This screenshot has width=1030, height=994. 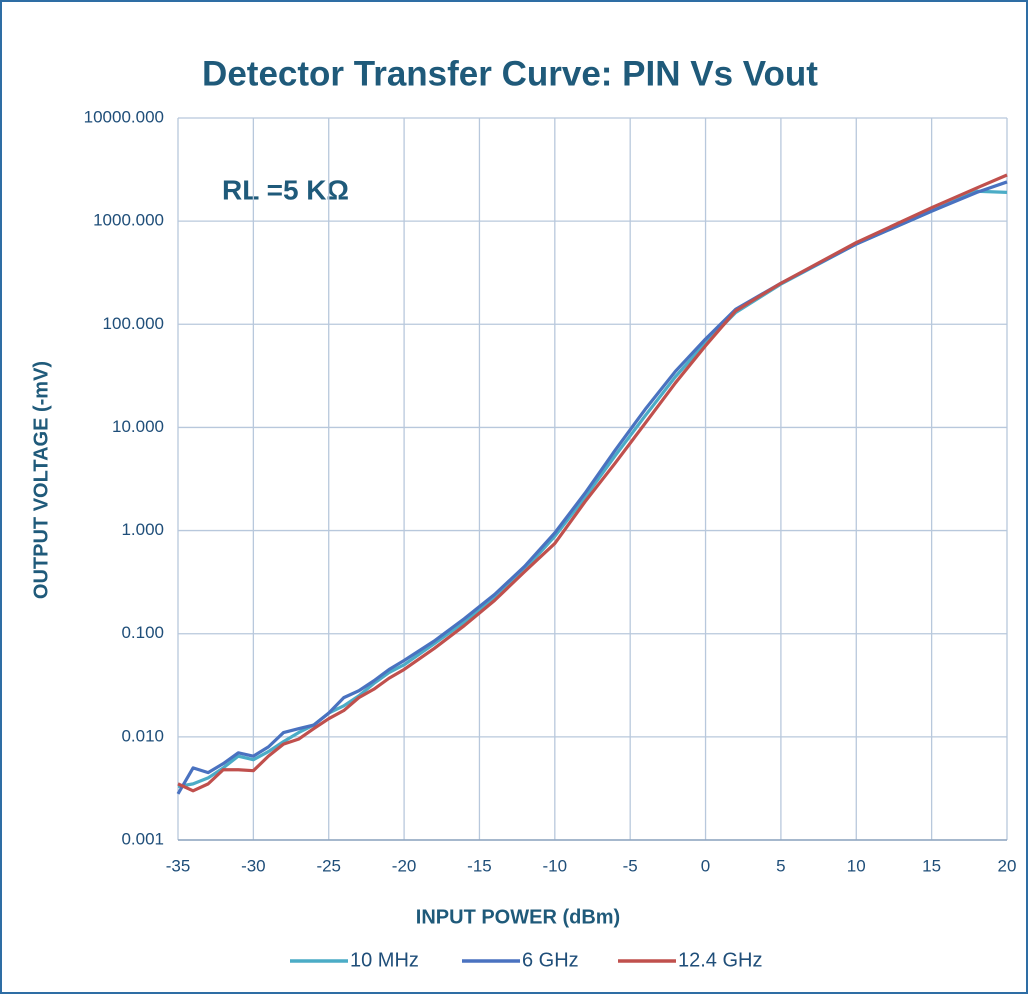 What do you see at coordinates (142, 632) in the screenshot?
I see `y-tick-label: 0.100` at bounding box center [142, 632].